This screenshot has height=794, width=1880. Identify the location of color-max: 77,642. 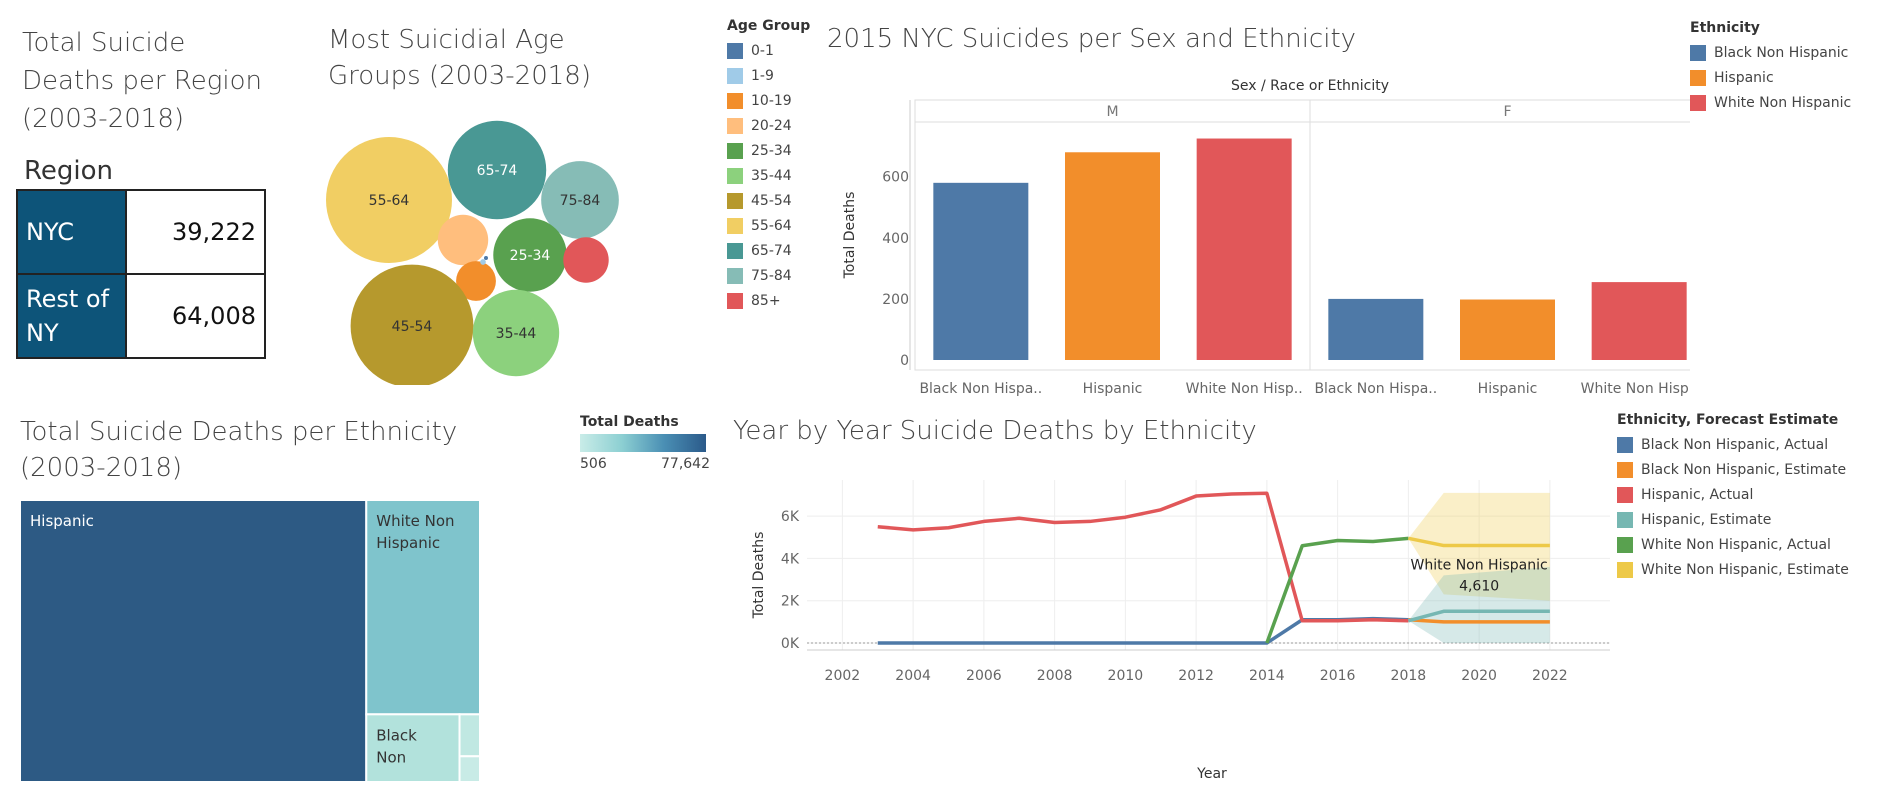
(685, 464).